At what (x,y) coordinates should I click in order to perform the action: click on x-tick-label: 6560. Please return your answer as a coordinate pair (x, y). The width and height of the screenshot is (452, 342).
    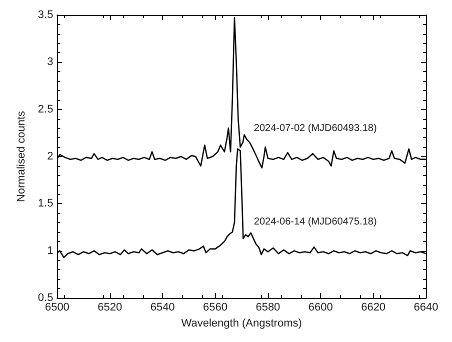
    Looking at the image, I should click on (215, 308).